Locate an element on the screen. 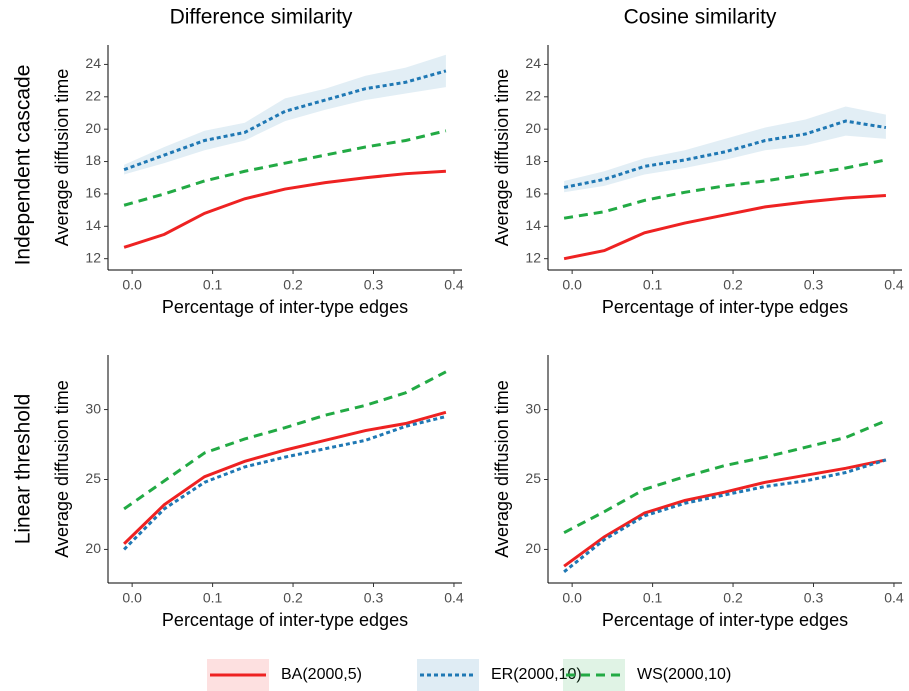  legend-label: BA(2000,5) is located at coordinates (321, 674).